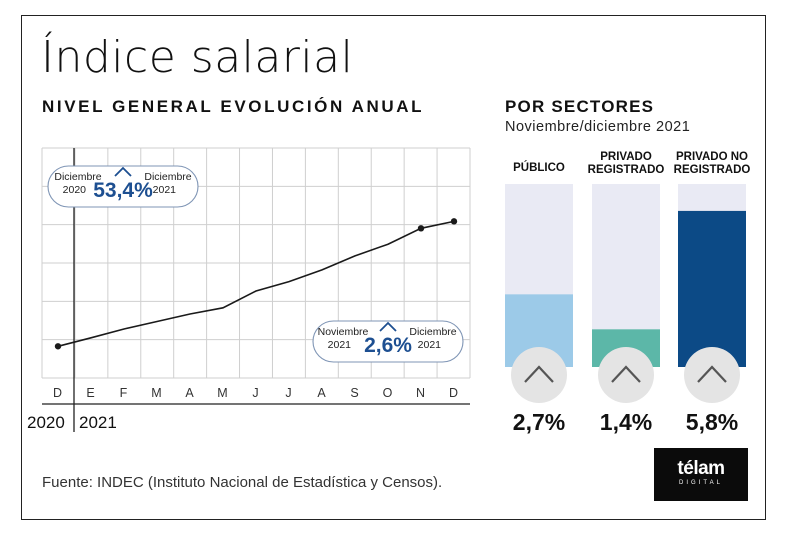 This screenshot has width=790, height=541. I want to click on sector-label: PRIVADO, so click(626, 157).